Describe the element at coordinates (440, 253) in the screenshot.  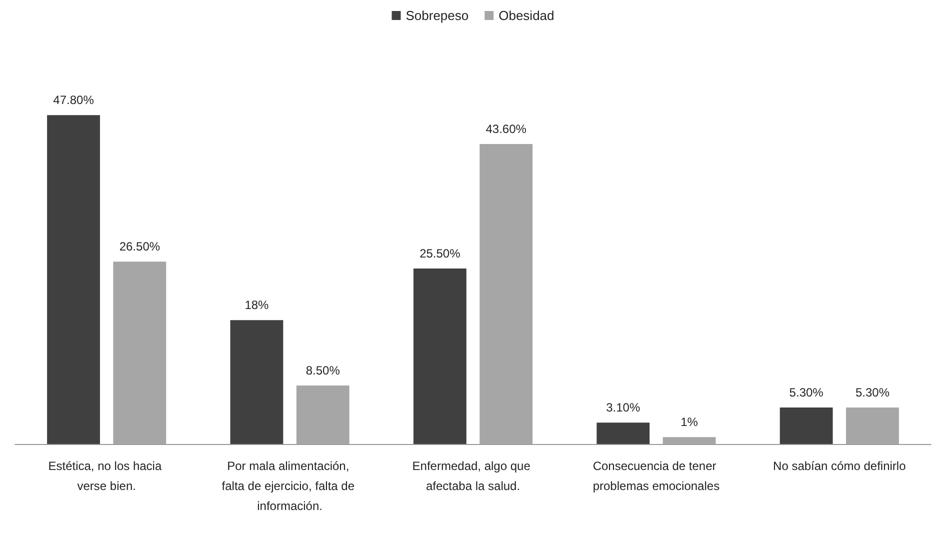
I see `data-label: 25.50%` at that location.